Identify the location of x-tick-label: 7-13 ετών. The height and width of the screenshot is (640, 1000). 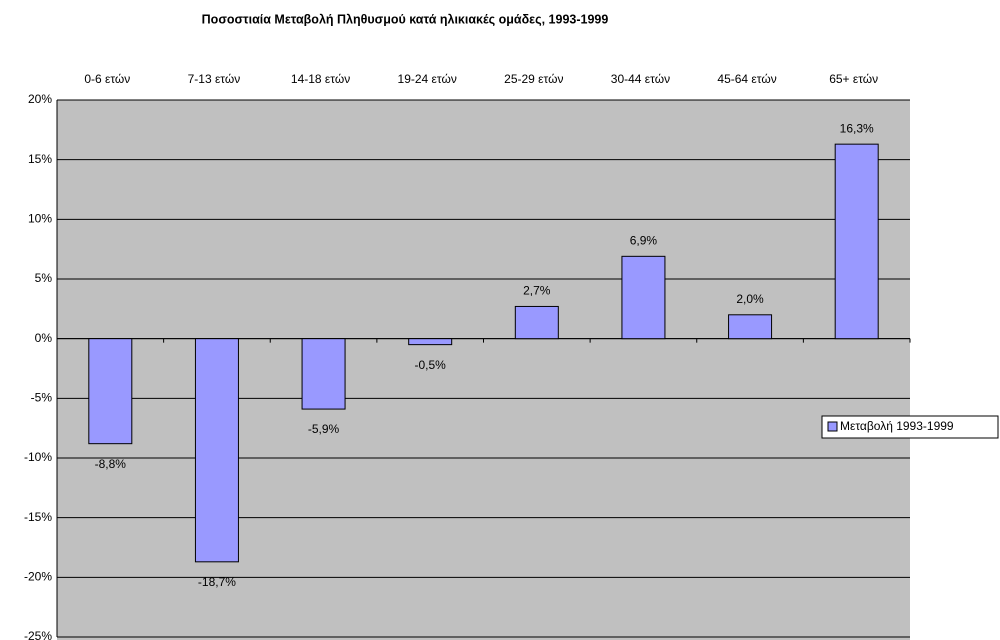
(214, 79).